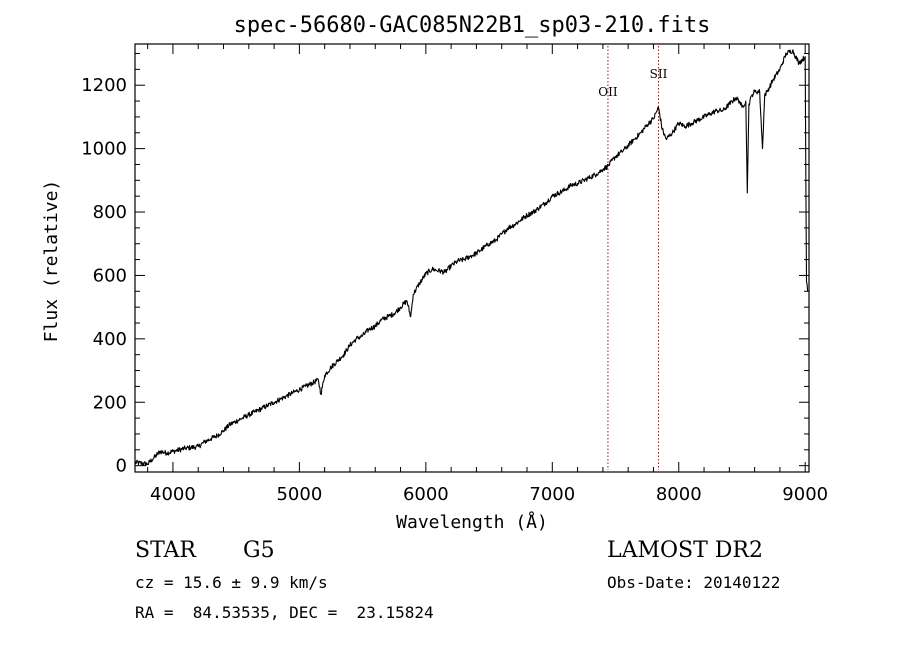  Describe the element at coordinates (110, 339) in the screenshot. I see `y-tick-label: 400` at that location.